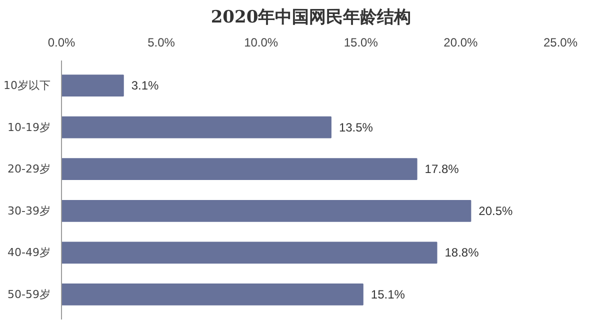 The image size is (600, 324). Describe the element at coordinates (361, 43) in the screenshot. I see `x-tick-label: 15.0%` at that location.